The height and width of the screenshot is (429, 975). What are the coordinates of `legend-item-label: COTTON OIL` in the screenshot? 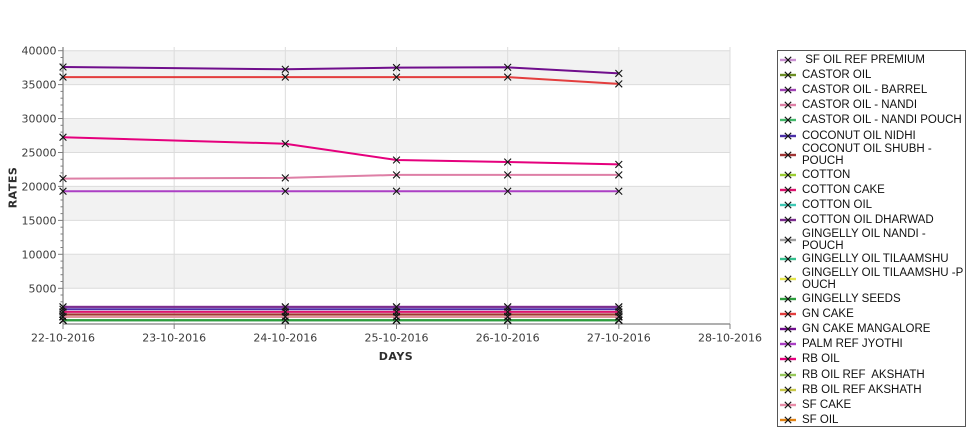 It's located at (837, 205).